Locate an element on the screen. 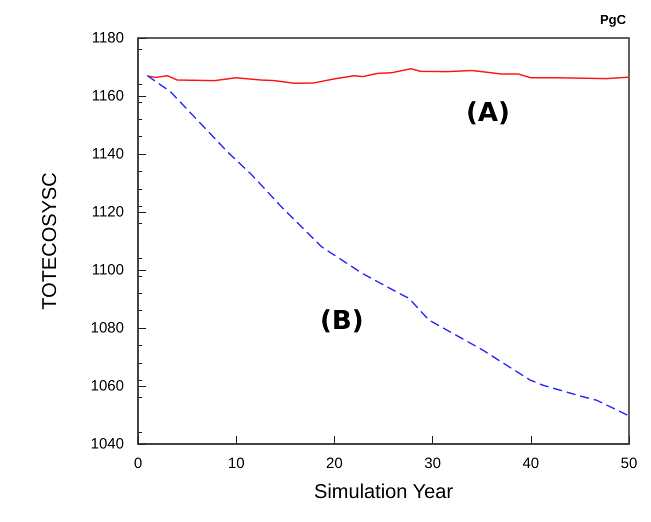 This screenshot has height=522, width=651. y-axis-title: TOTECOSYSC is located at coordinates (50, 241).